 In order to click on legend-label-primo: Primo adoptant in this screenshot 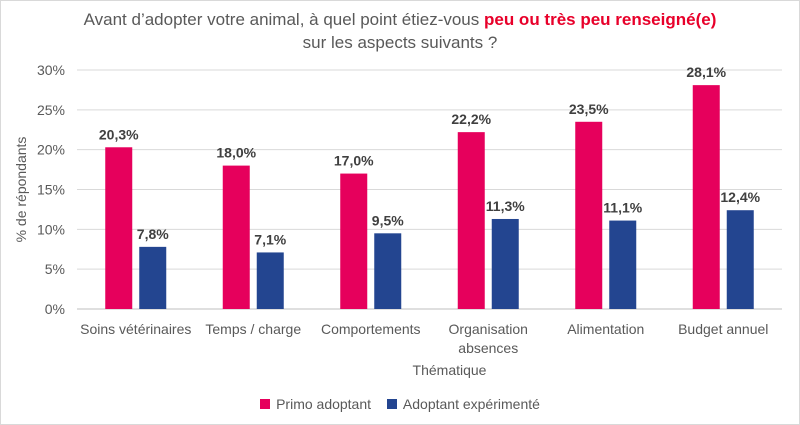, I will do `click(324, 404)`.